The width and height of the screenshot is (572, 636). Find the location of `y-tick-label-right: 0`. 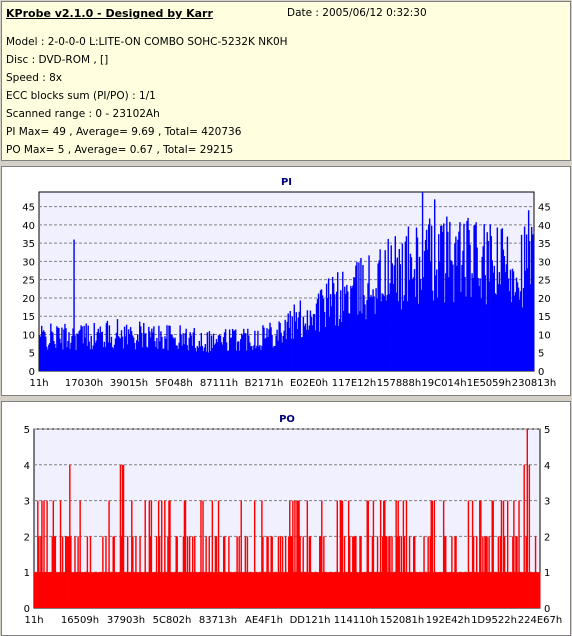

y-tick-label-right: 0 is located at coordinates (547, 609).